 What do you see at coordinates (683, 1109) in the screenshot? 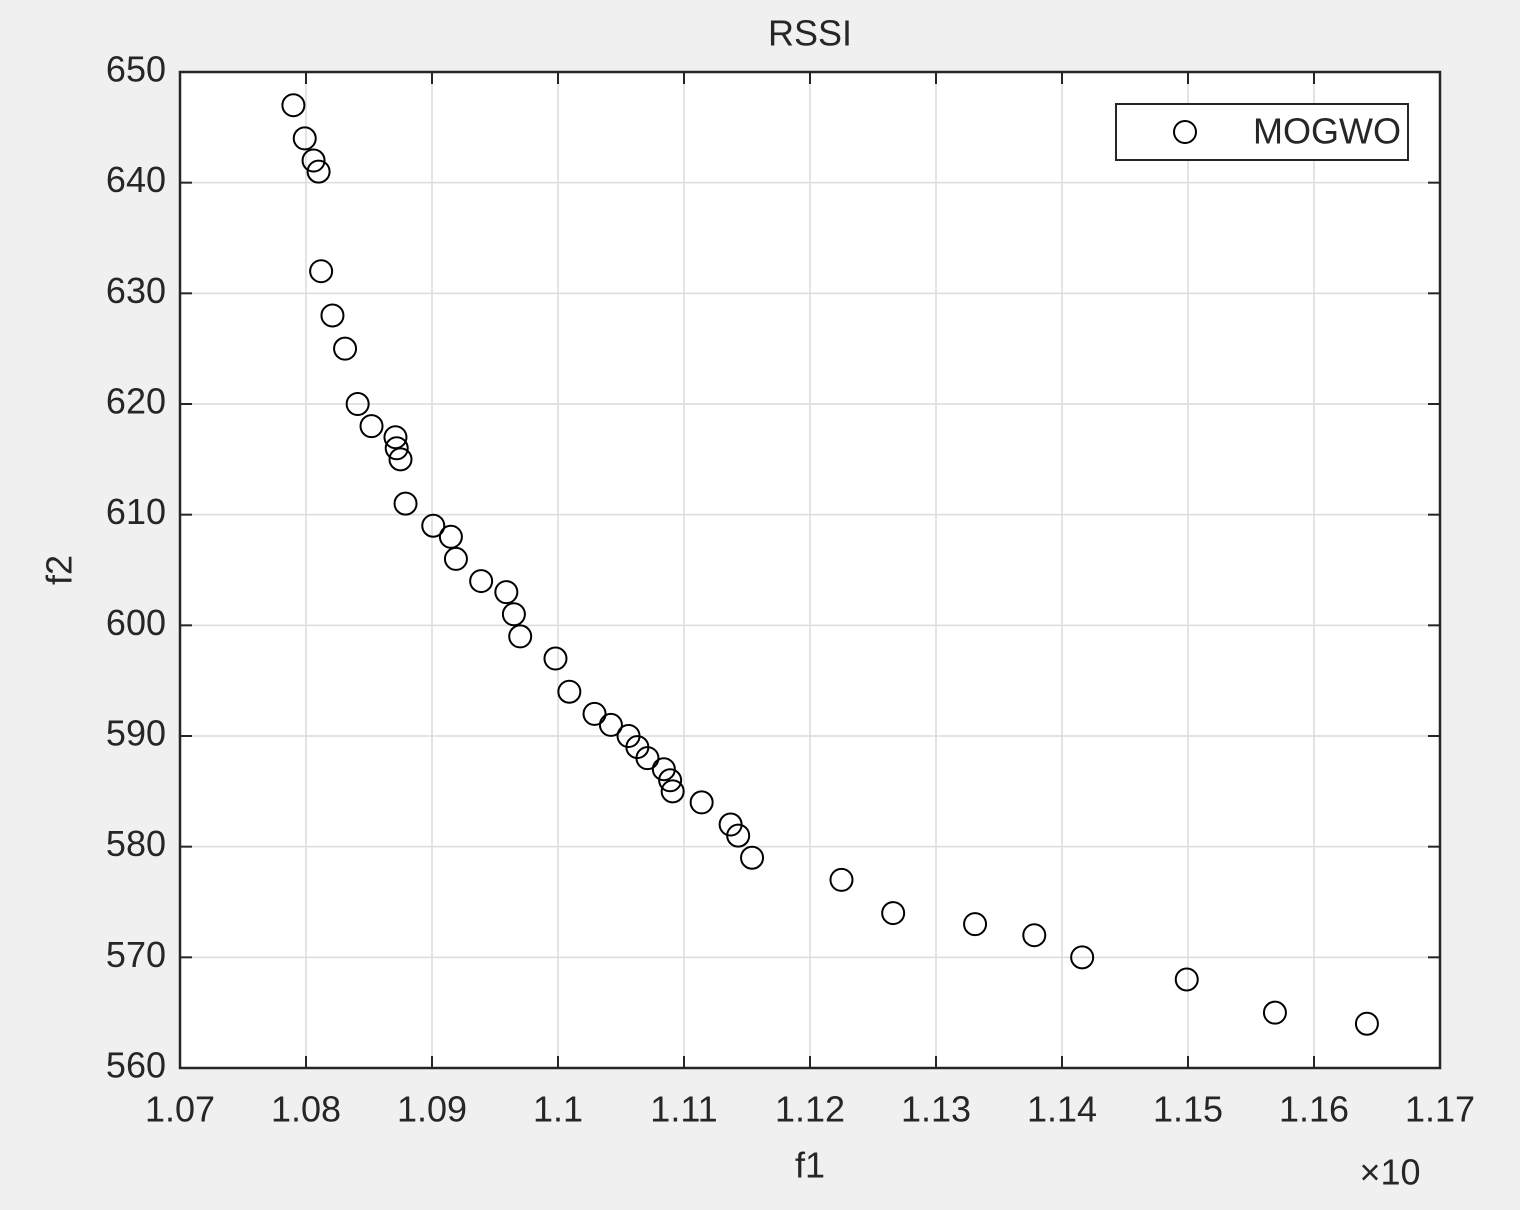
I see `x-tick-label: 1.11` at bounding box center [683, 1109].